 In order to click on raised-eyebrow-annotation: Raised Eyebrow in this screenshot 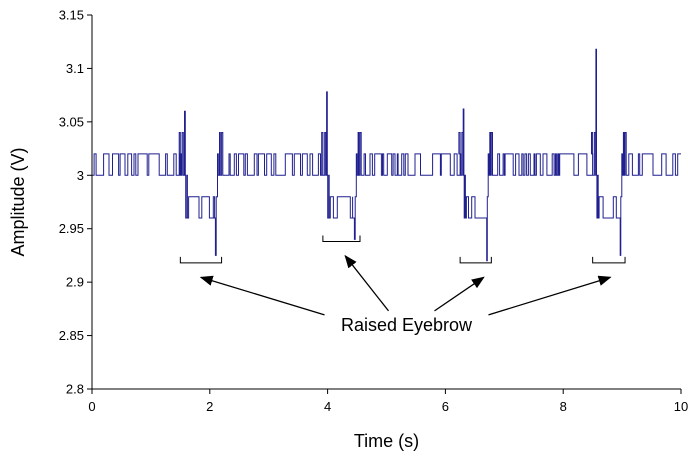, I will do `click(407, 325)`.